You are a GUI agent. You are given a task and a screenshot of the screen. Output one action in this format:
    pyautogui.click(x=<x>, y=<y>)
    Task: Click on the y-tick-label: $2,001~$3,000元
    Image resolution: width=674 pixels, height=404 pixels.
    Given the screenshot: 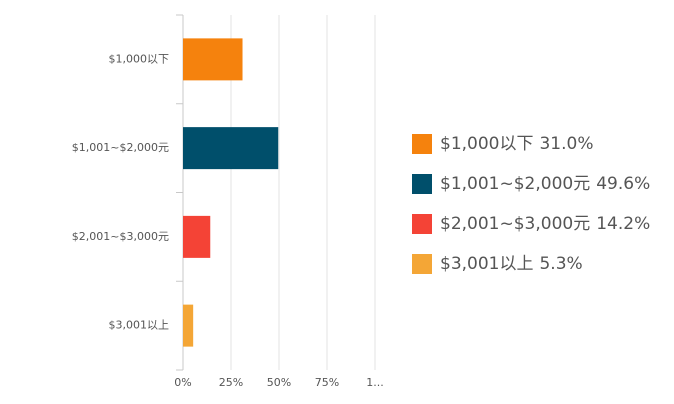 What is the action you would take?
    pyautogui.click(x=120, y=236)
    